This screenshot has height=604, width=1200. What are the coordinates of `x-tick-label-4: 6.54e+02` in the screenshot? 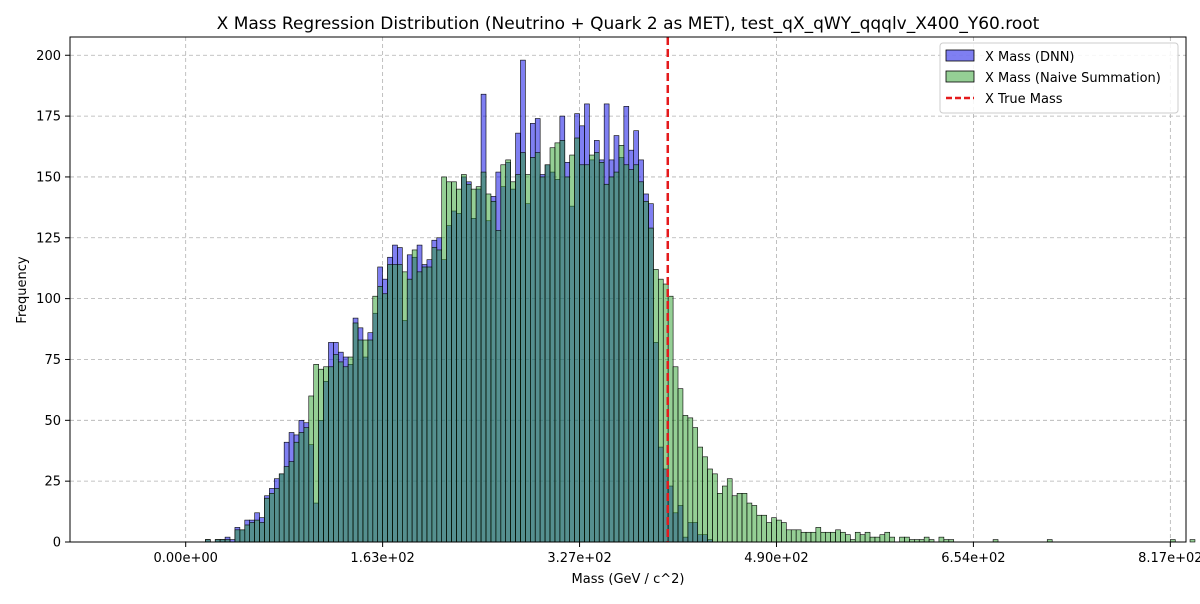 It's located at (973, 558).